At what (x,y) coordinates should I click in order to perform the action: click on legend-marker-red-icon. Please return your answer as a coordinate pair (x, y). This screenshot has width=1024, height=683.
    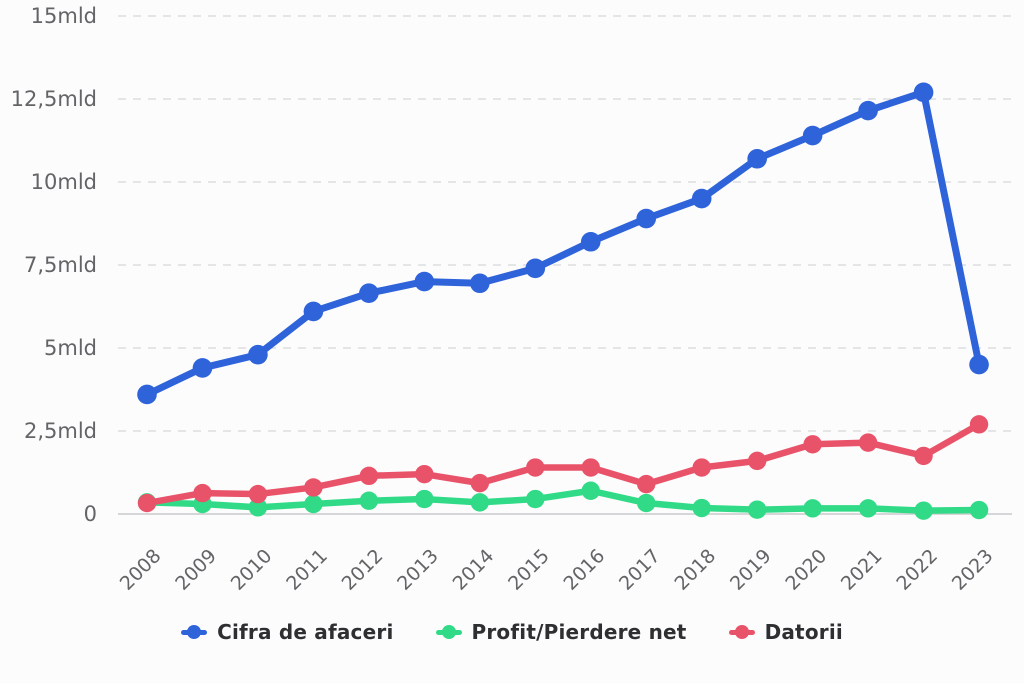
    Looking at the image, I should click on (741, 632).